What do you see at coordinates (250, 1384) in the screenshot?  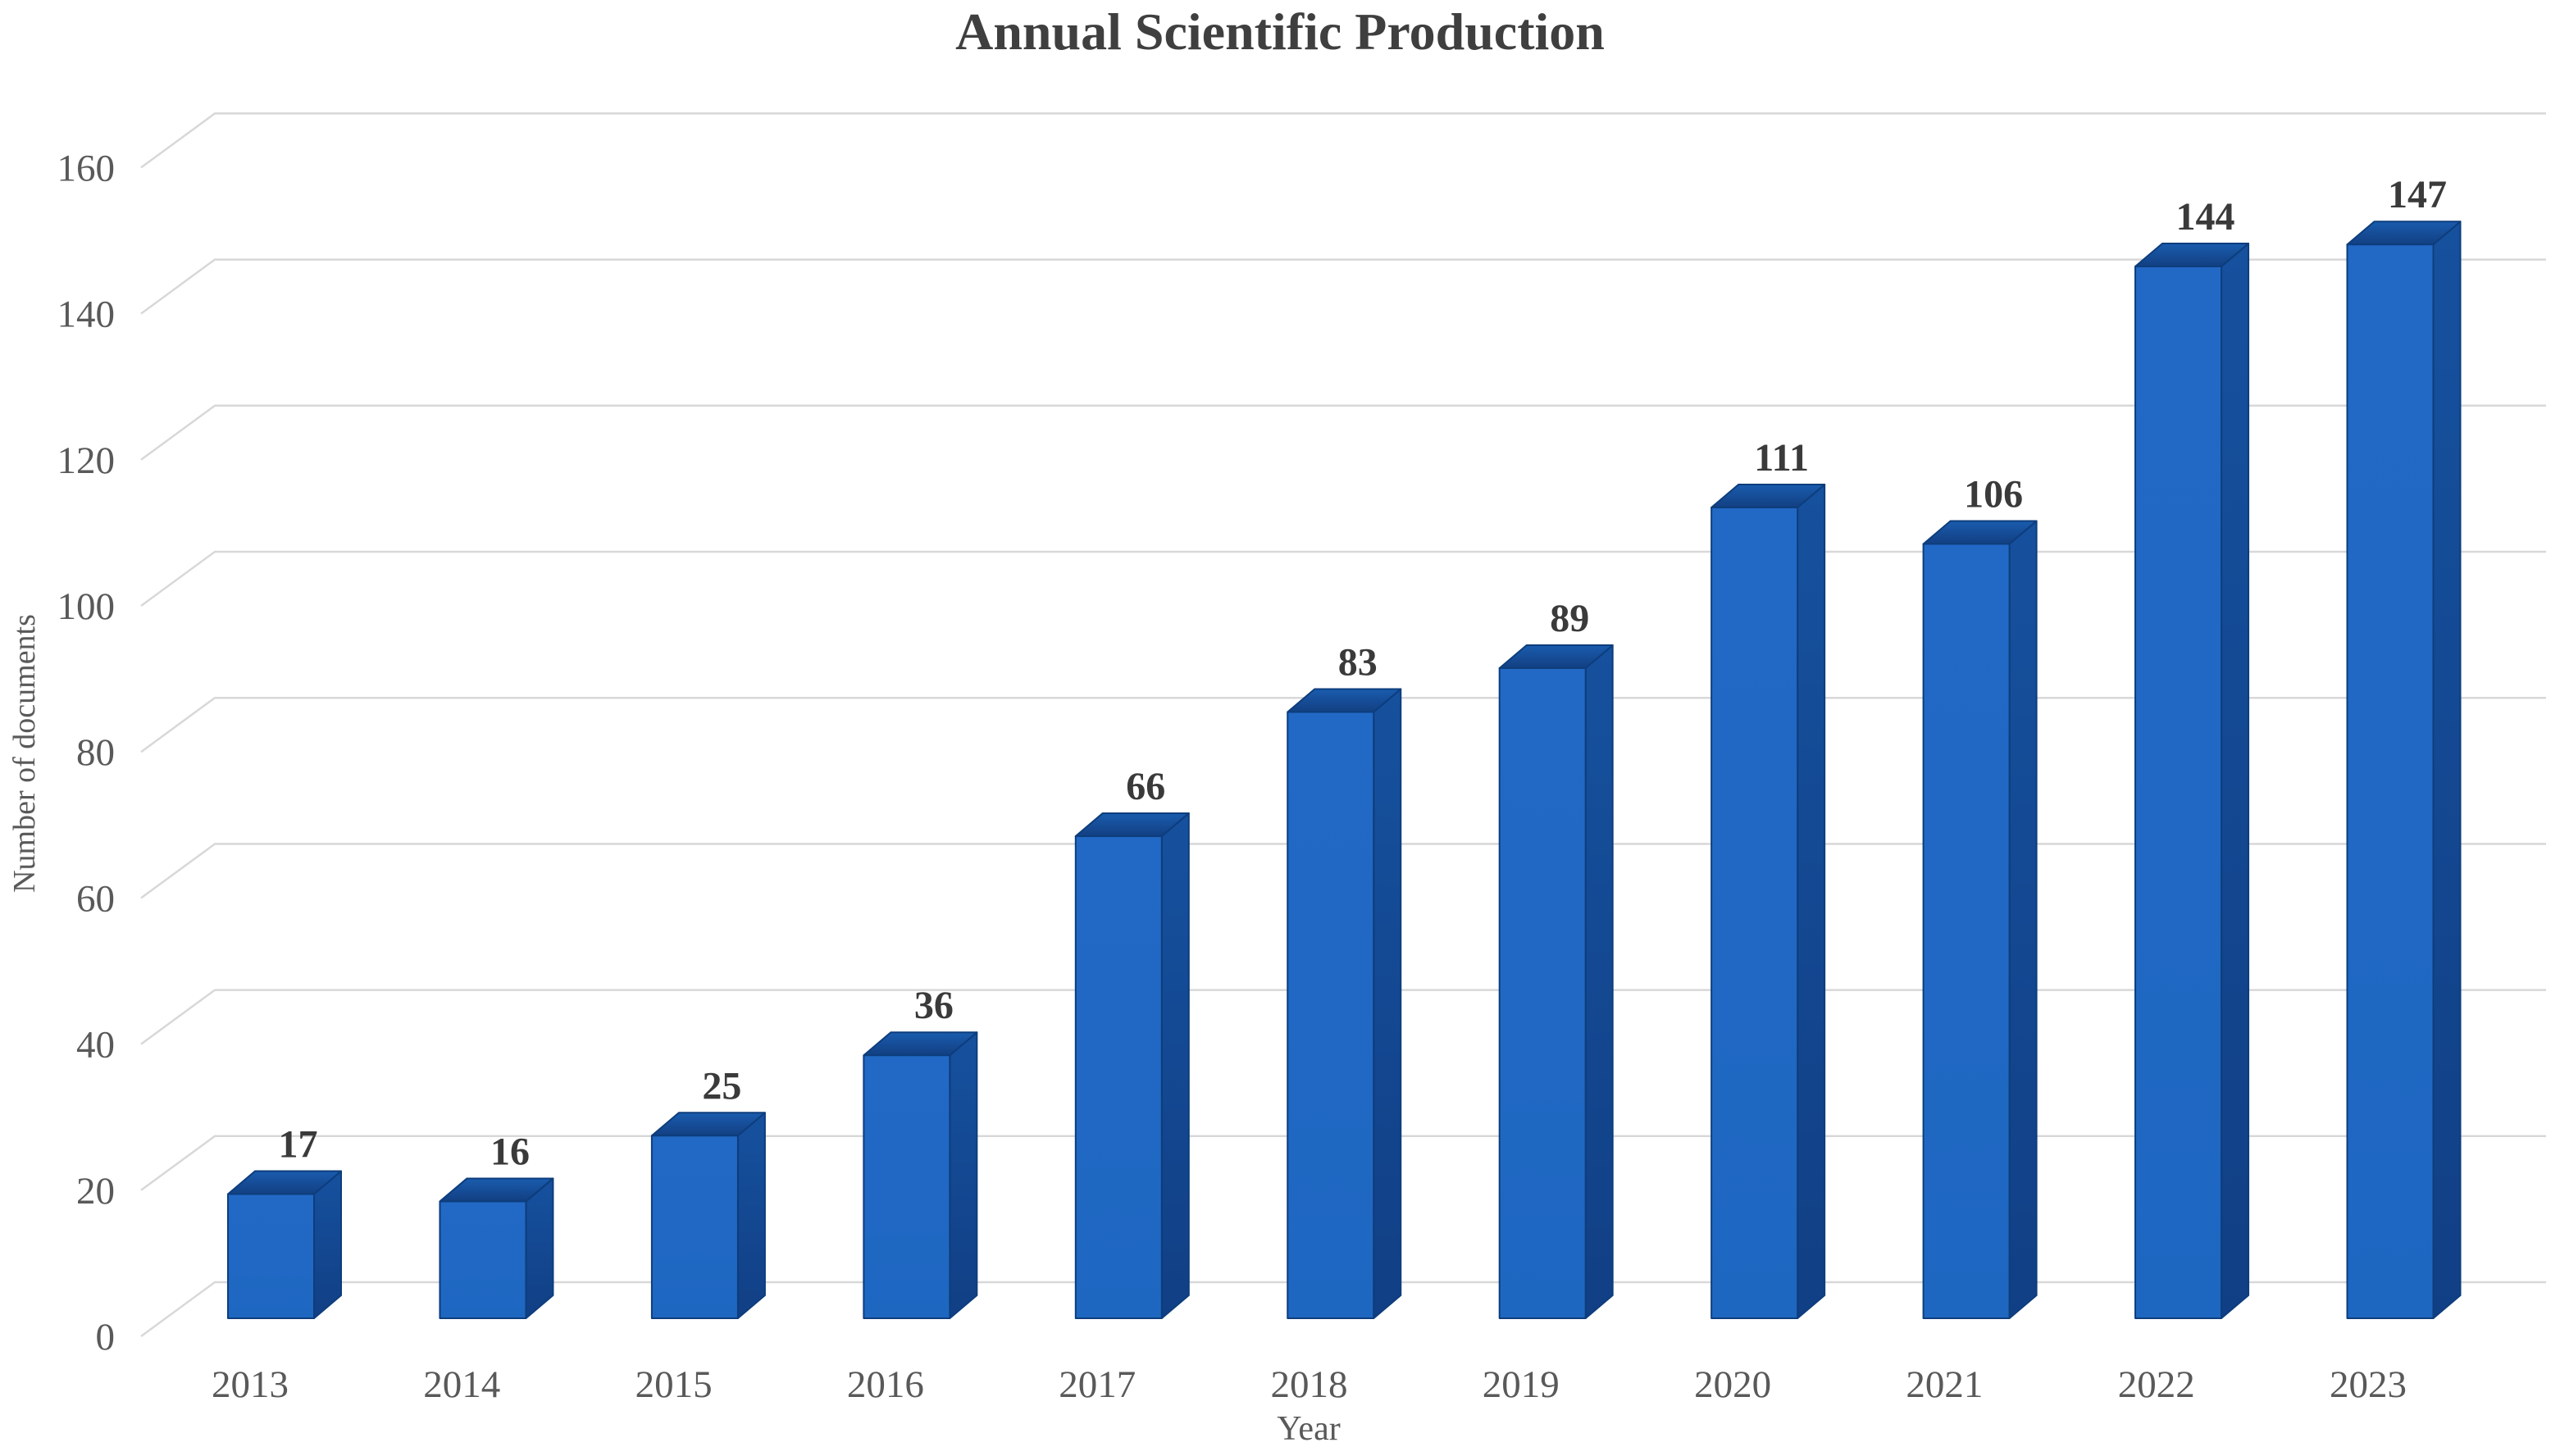 I see `year-label-2013: 2013` at bounding box center [250, 1384].